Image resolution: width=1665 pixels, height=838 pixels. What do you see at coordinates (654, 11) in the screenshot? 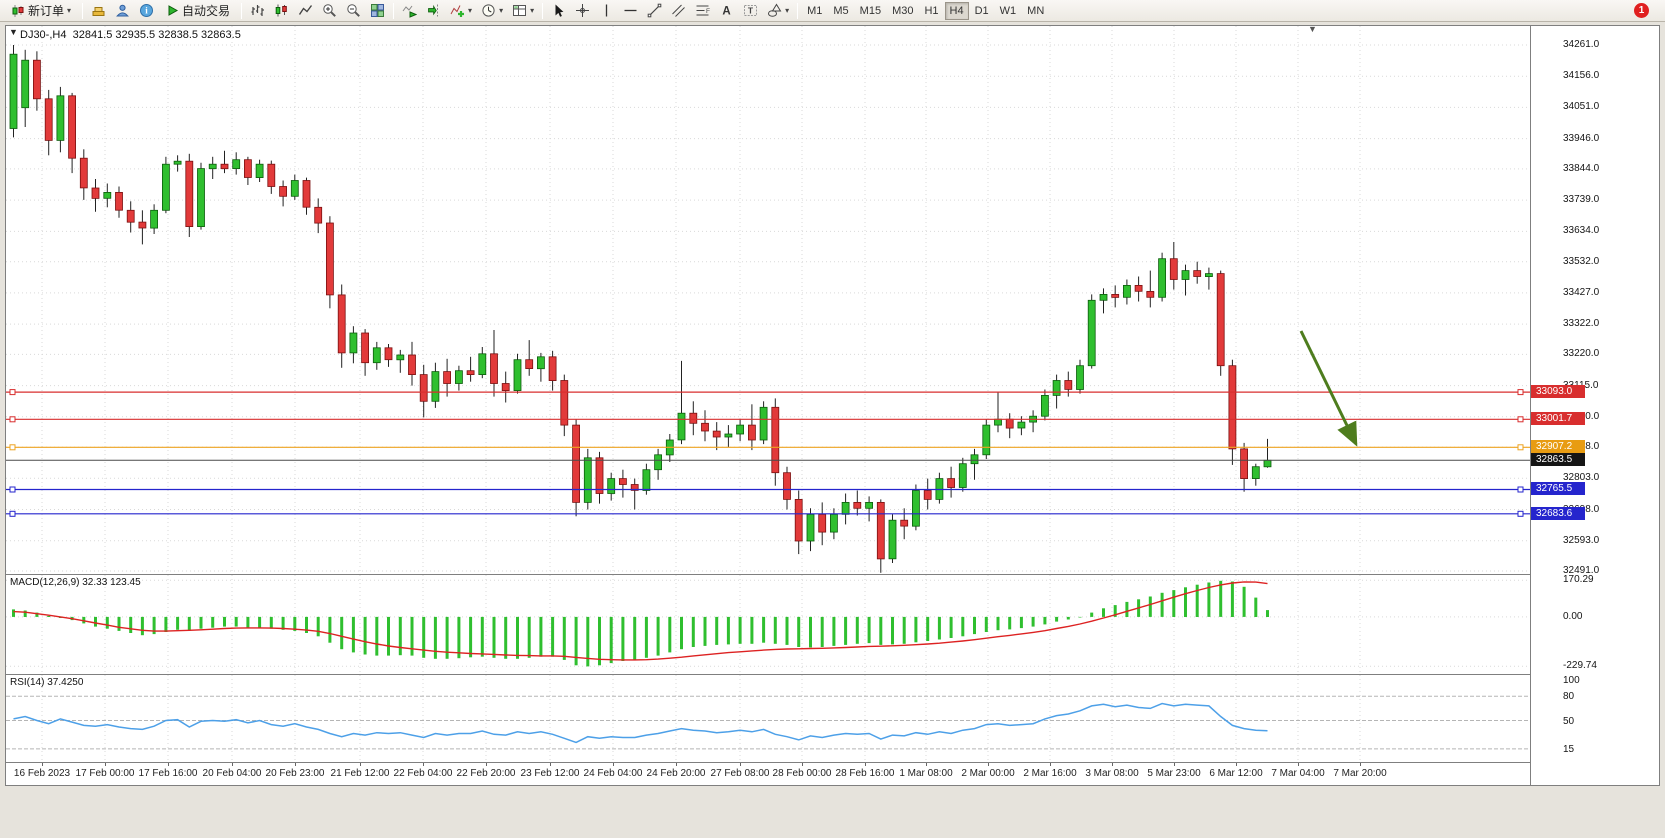
I see `trendline-button` at bounding box center [654, 11].